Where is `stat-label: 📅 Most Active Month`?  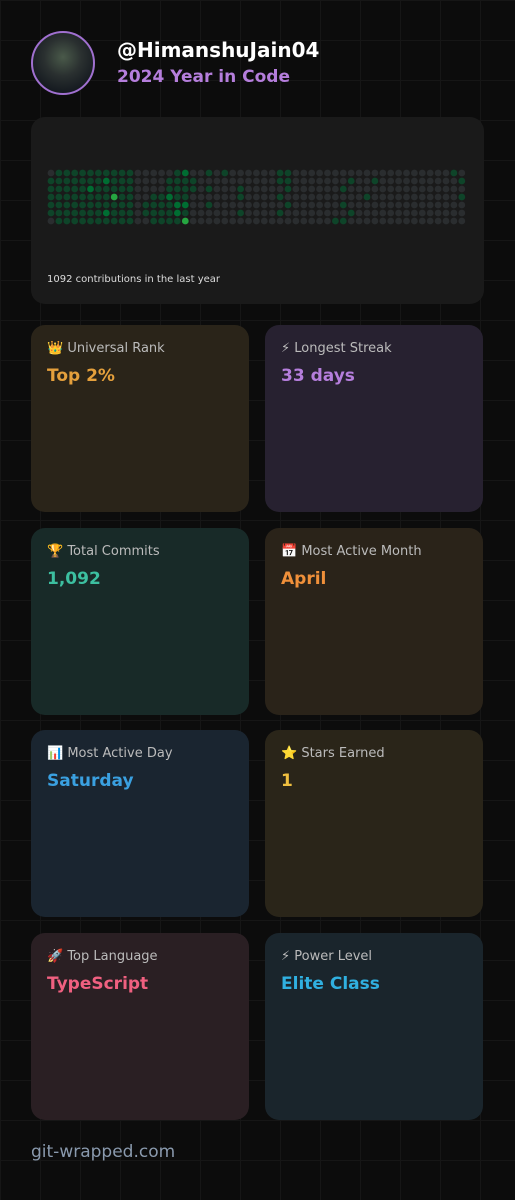 stat-label: 📅 Most Active Month is located at coordinates (351, 551).